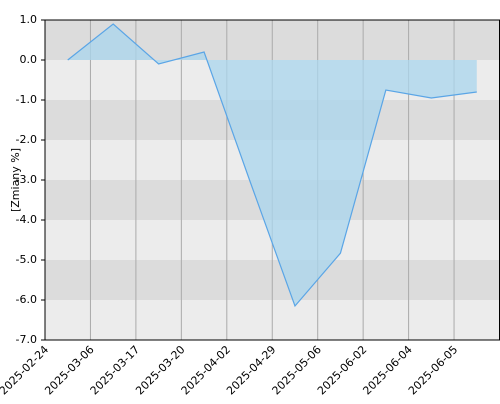  Describe the element at coordinates (26, 259) in the screenshot. I see `y-tick-label: -5.0` at that location.